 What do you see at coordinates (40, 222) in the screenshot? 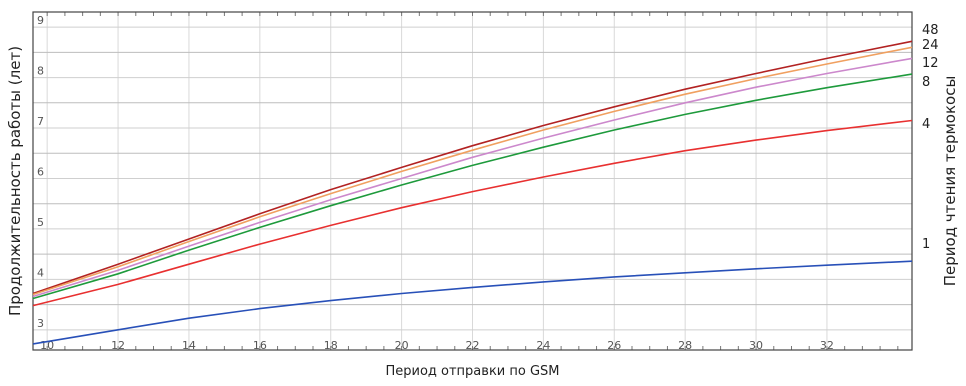
I see `y-tick-label: 5` at bounding box center [40, 222].